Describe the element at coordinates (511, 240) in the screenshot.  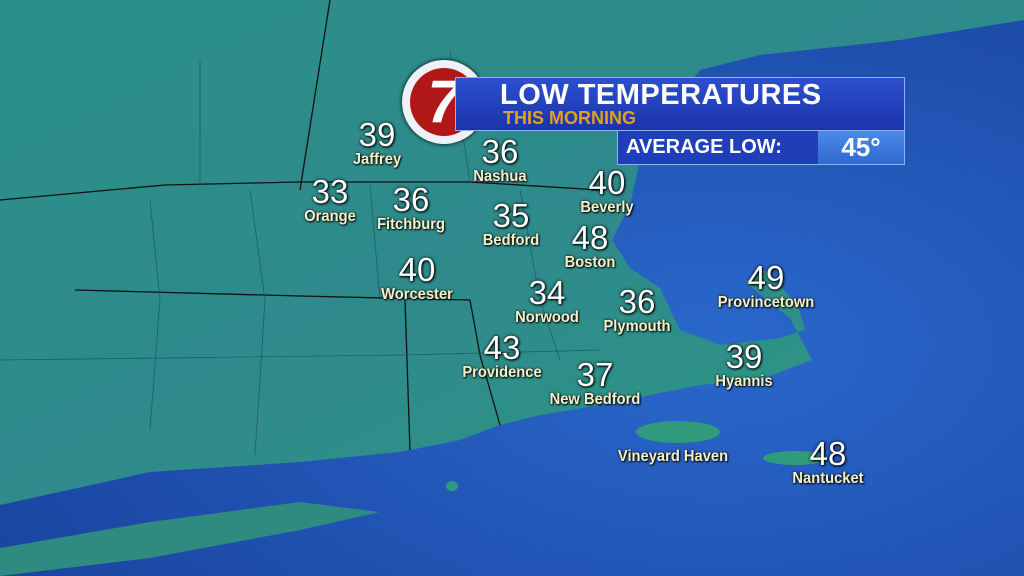
I see `city-name: Bedford` at that location.